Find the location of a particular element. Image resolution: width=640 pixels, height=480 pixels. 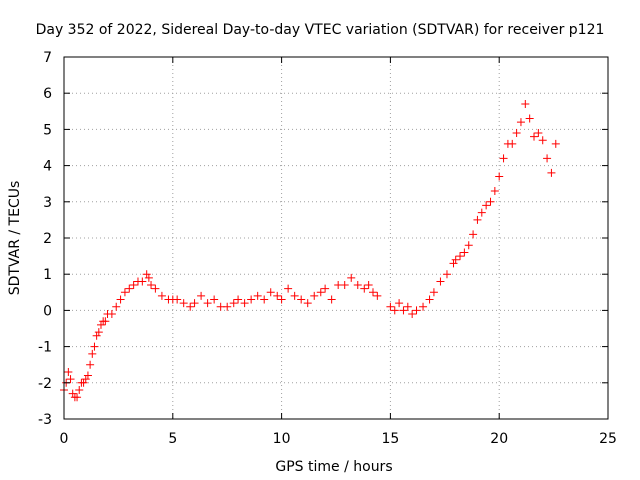

x-tick-label: 25 is located at coordinates (608, 439).